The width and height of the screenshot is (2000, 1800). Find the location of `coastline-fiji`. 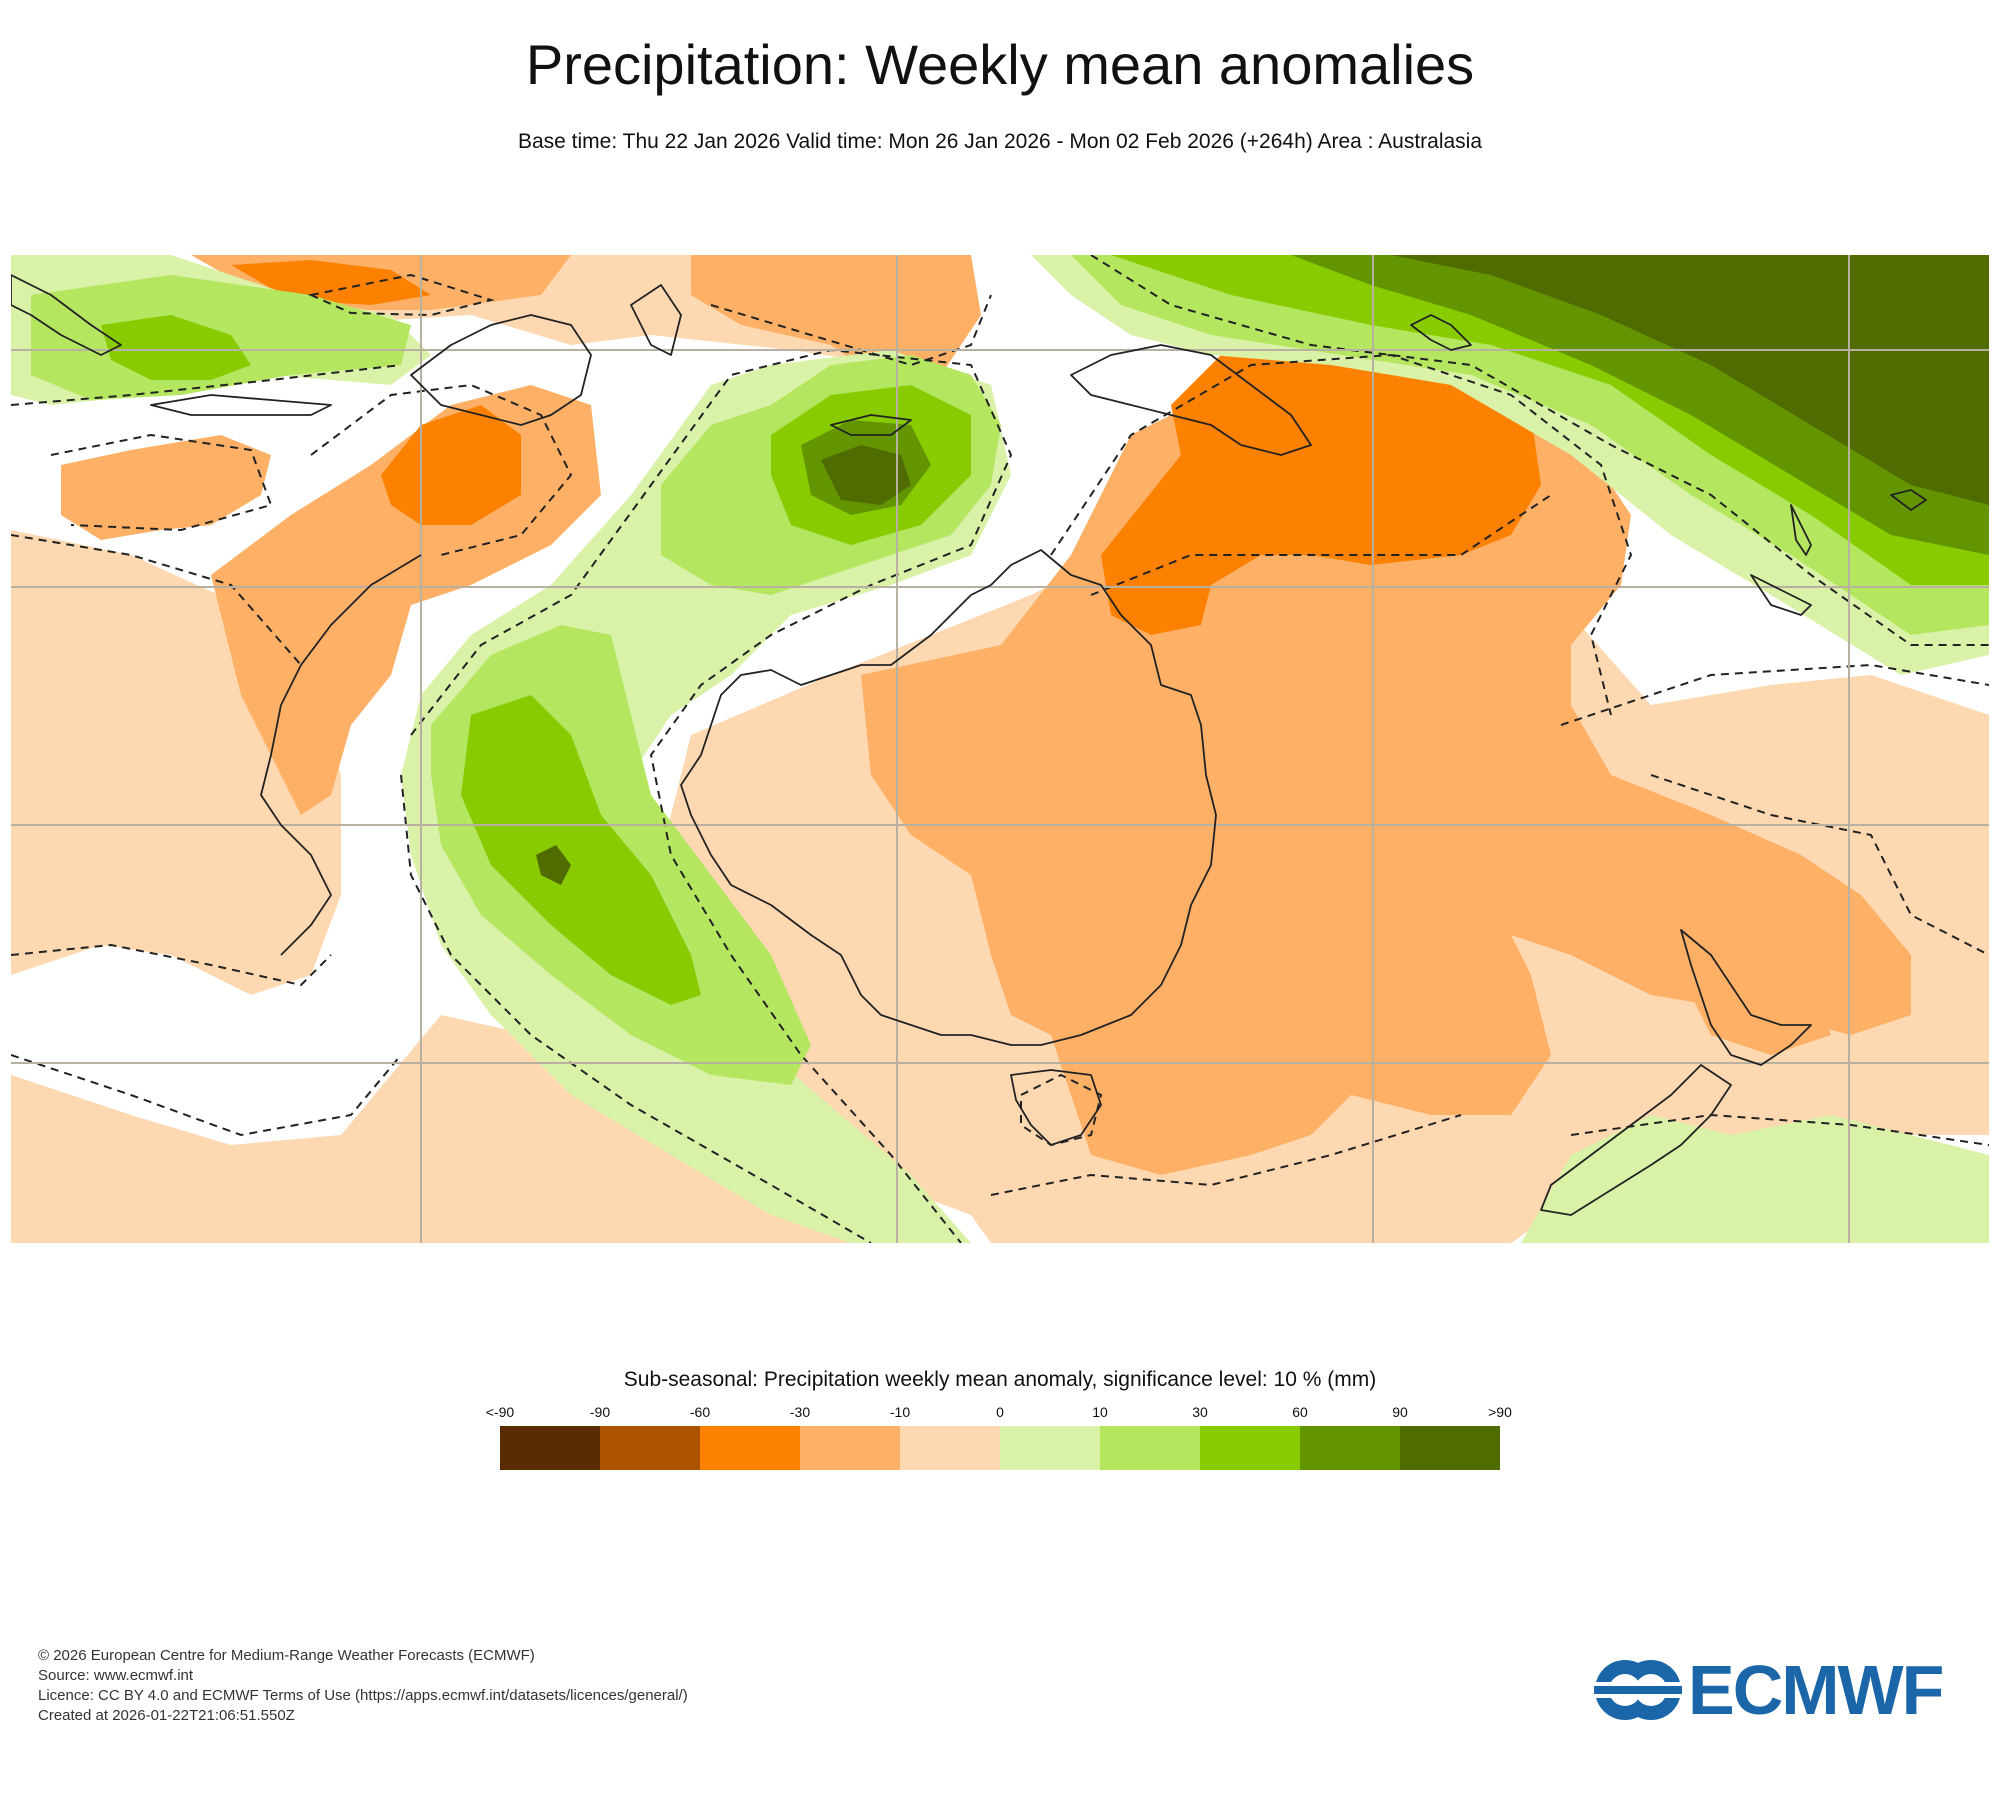

coastline-fiji is located at coordinates (1908, 500).